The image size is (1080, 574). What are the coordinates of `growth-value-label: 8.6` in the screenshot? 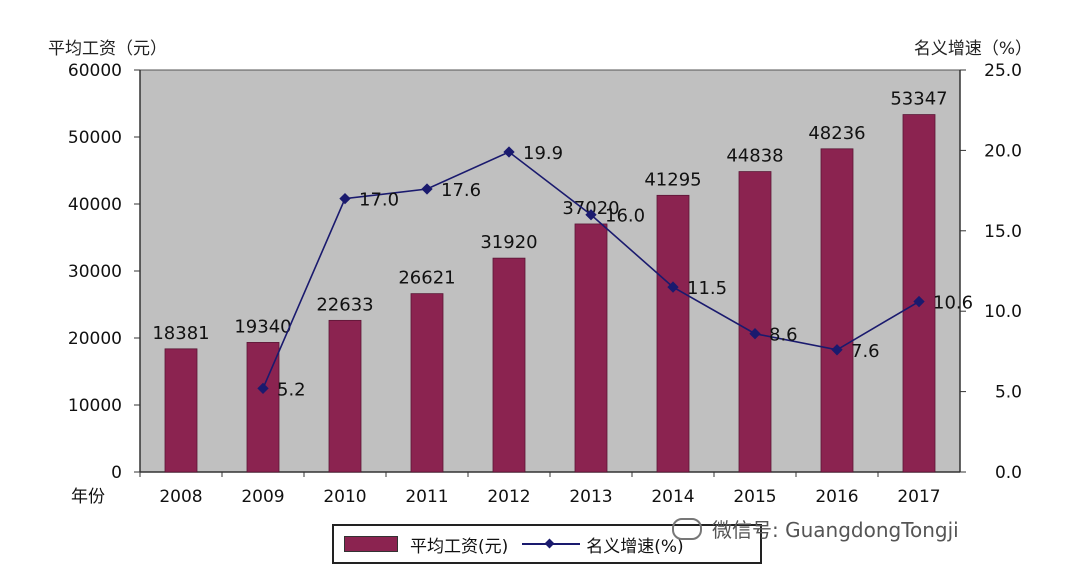 It's located at (783, 335).